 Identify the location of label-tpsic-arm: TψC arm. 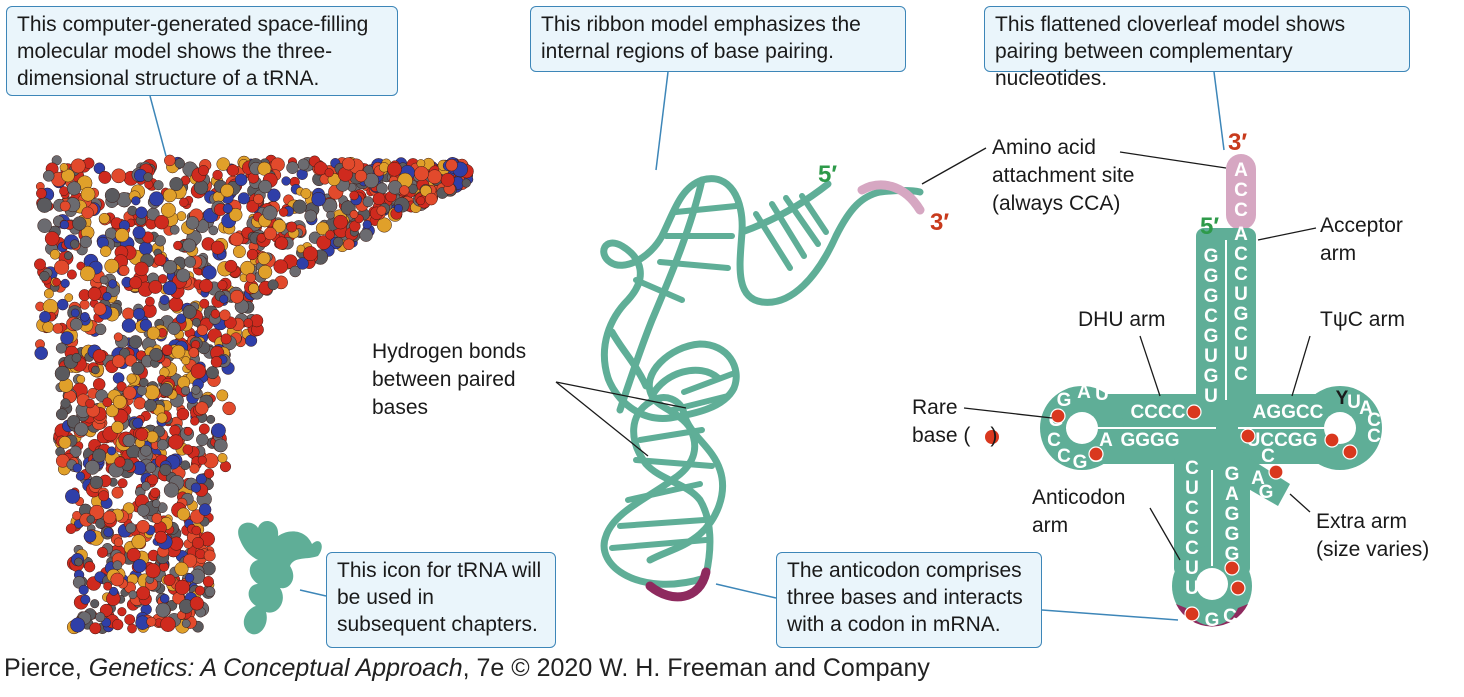
(1362, 319).